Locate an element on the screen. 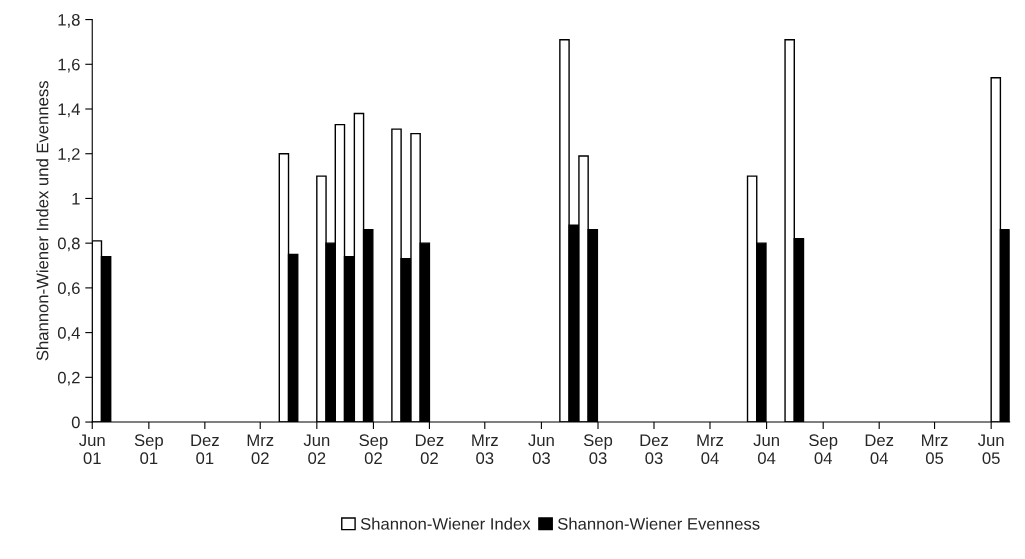 The image size is (1025, 559). x-tick-label: Jun 03 is located at coordinates (541, 449).